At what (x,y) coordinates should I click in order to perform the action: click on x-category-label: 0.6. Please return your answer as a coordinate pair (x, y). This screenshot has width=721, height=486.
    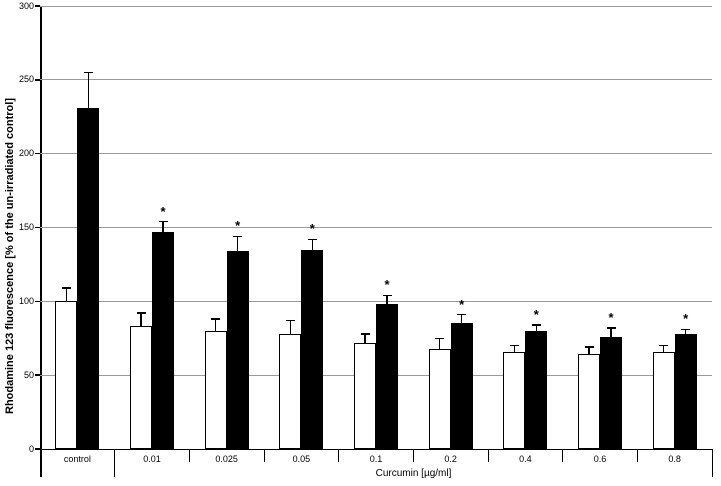
    Looking at the image, I should click on (600, 459).